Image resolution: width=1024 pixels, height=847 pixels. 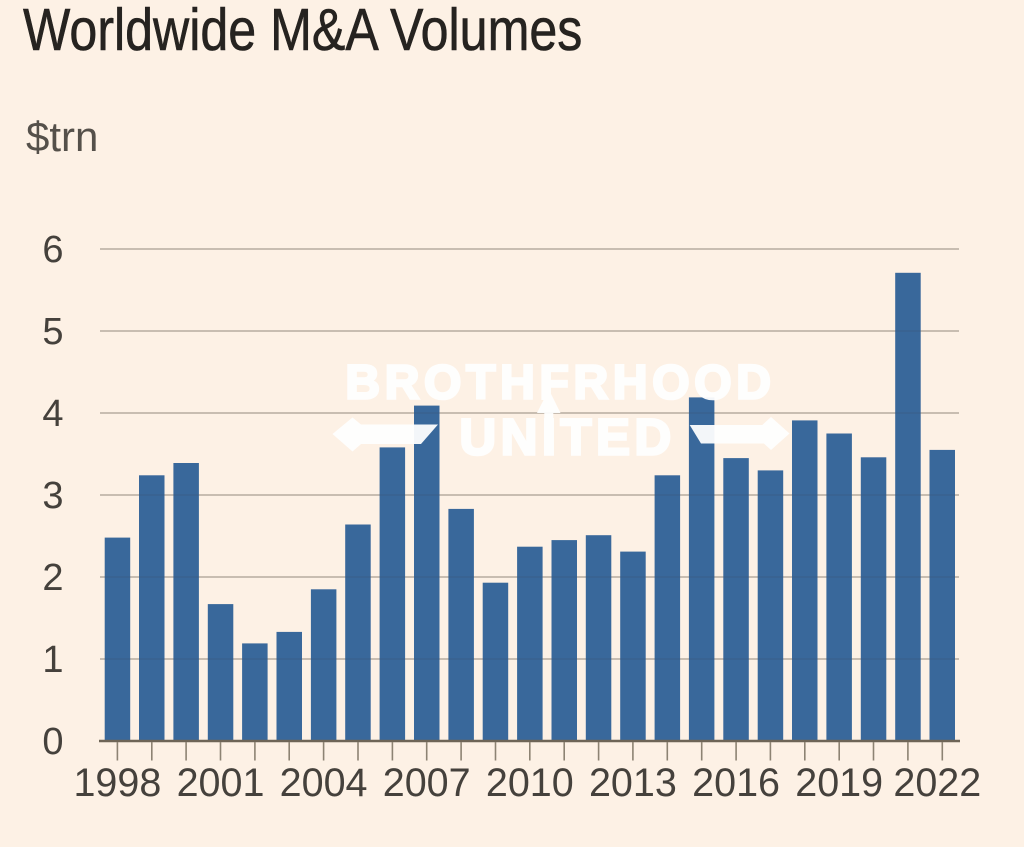 What do you see at coordinates (52, 660) in the screenshot?
I see `svg-text: 1` at bounding box center [52, 660].